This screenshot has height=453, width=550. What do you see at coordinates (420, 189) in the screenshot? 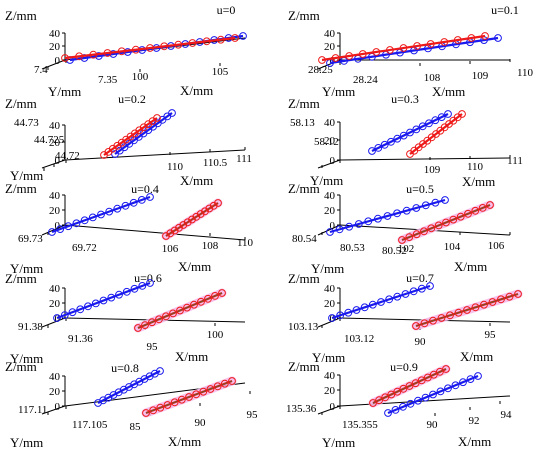
I see `subplot-title: u=0.5` at bounding box center [420, 189].